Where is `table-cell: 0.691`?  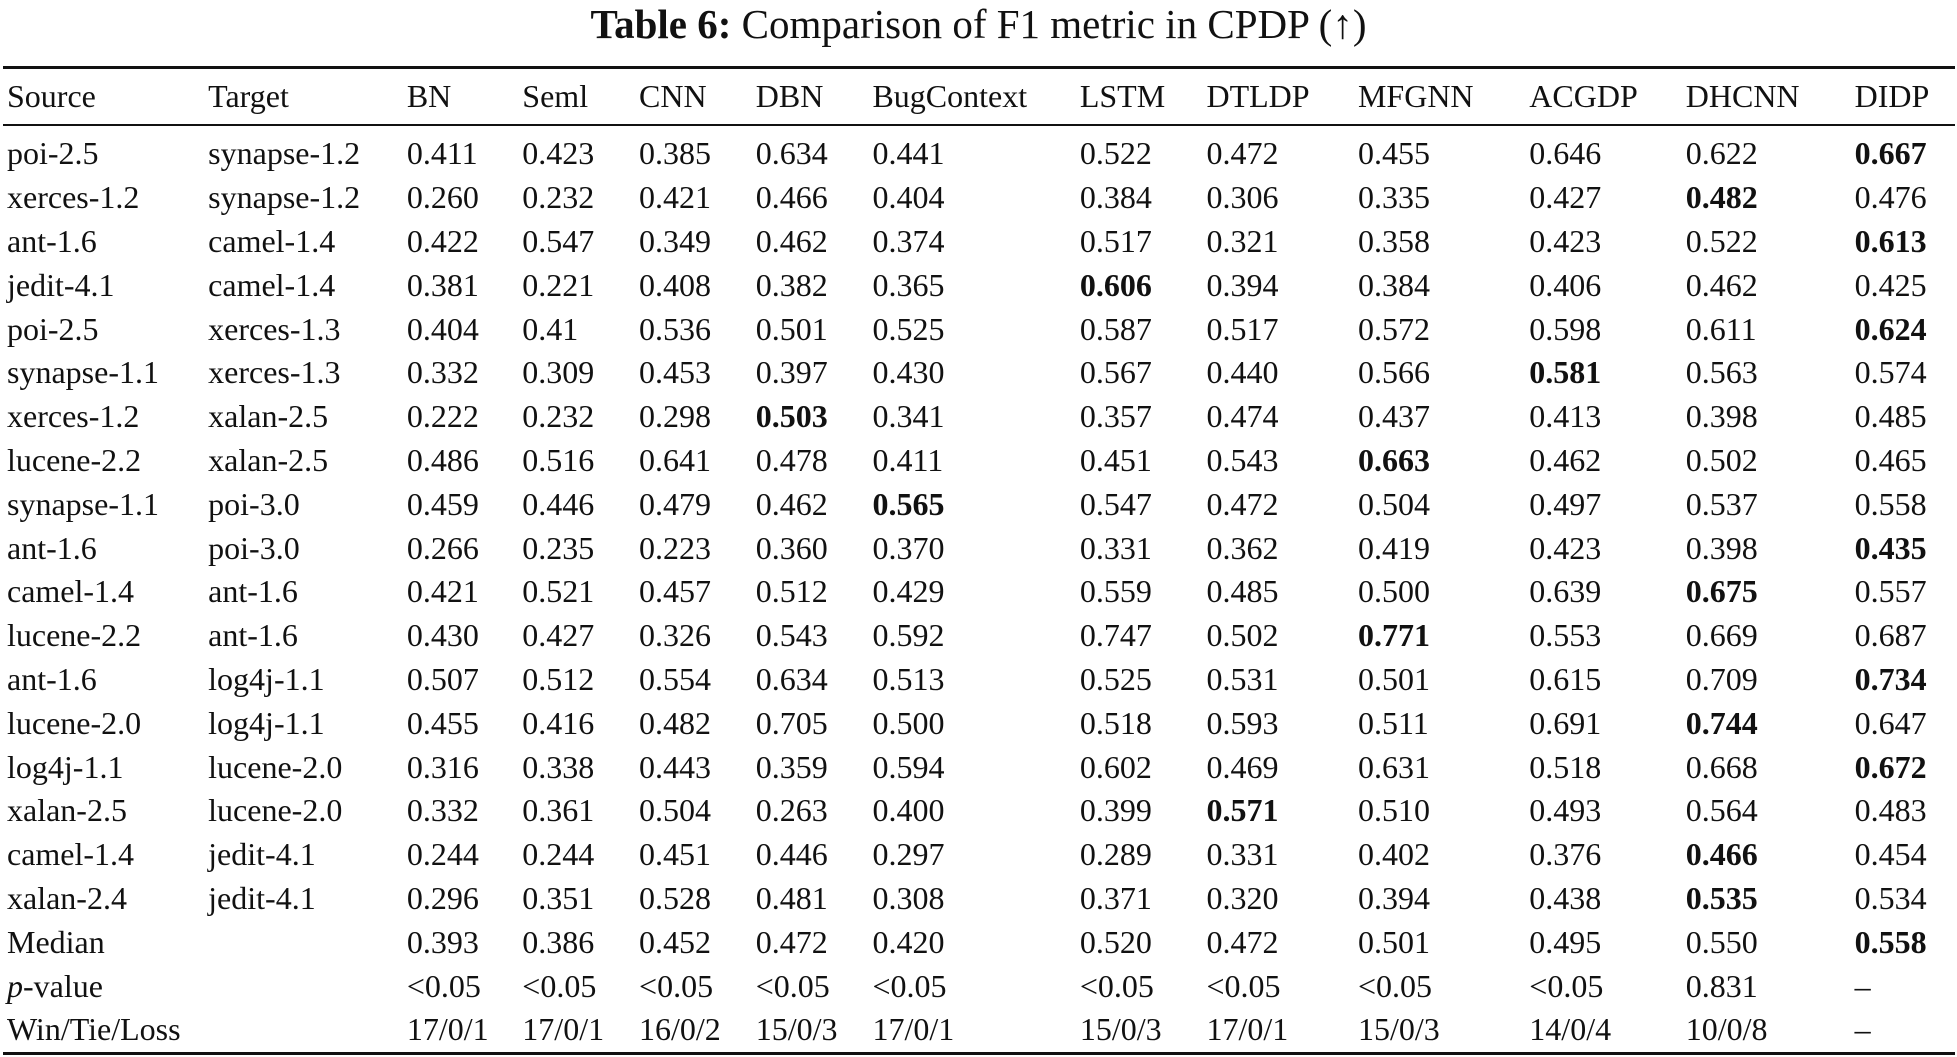 table-cell: 0.691 is located at coordinates (1565, 722).